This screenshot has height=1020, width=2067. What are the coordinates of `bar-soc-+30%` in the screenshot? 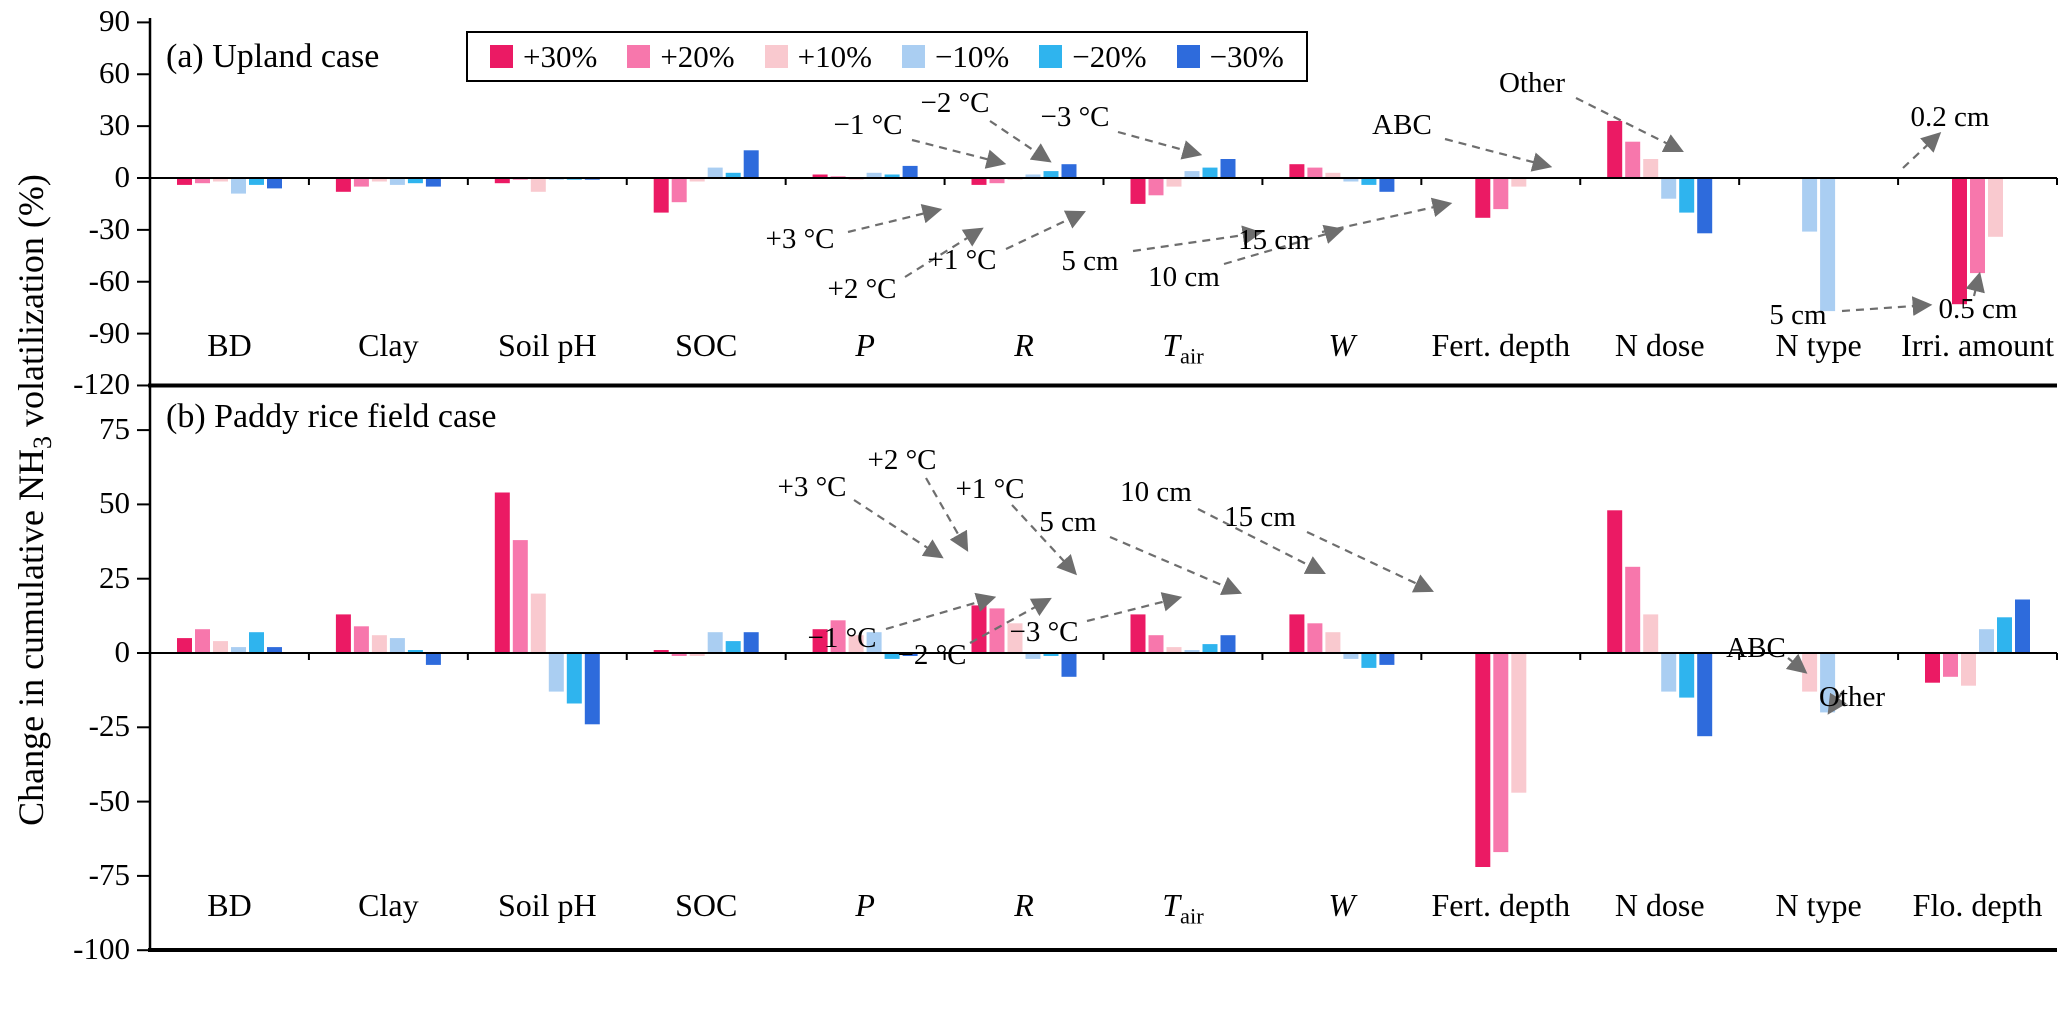 It's located at (661, 651).